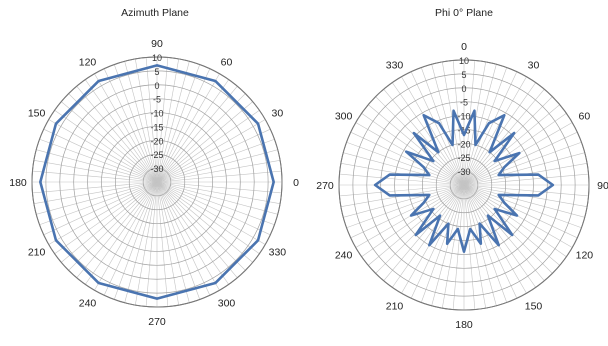 This screenshot has width=608, height=346. Describe the element at coordinates (602, 186) in the screenshot. I see `phi0-angle-label: 90` at that location.